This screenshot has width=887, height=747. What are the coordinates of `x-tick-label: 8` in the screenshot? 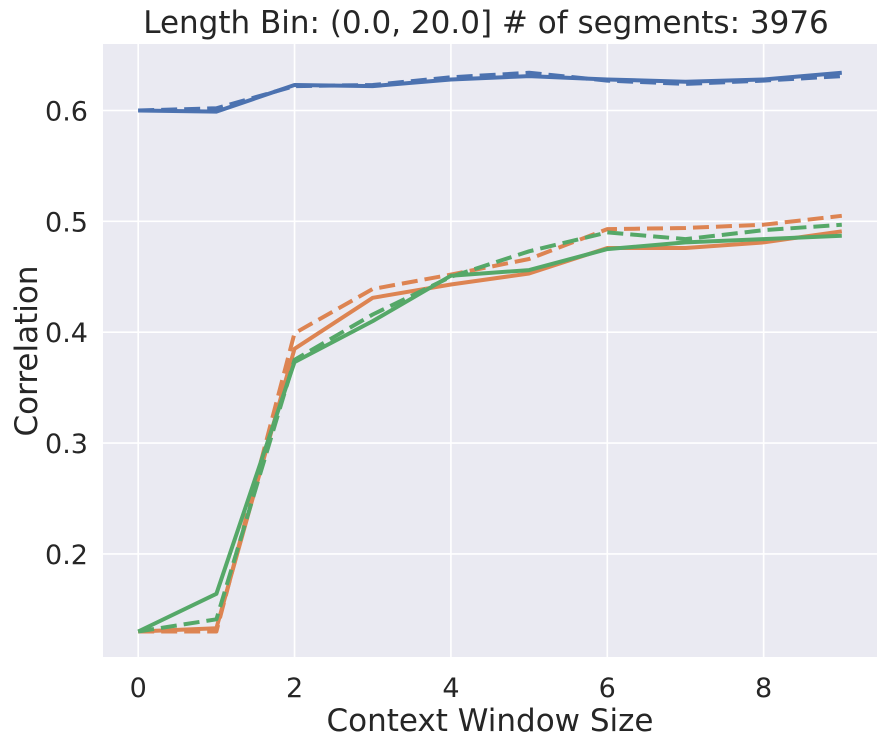 It's located at (763, 688).